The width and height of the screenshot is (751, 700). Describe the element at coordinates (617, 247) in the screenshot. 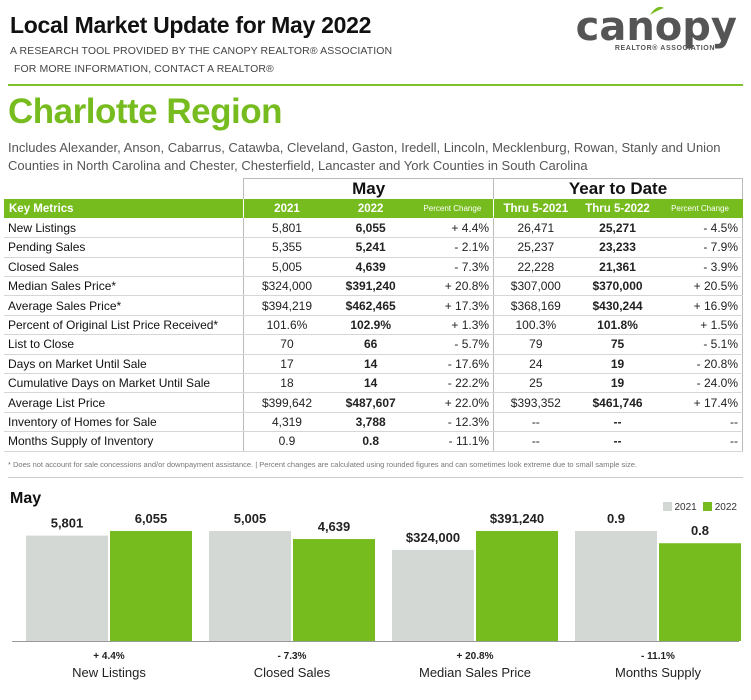

I see `value-ytd-2022: 23,233` at that location.